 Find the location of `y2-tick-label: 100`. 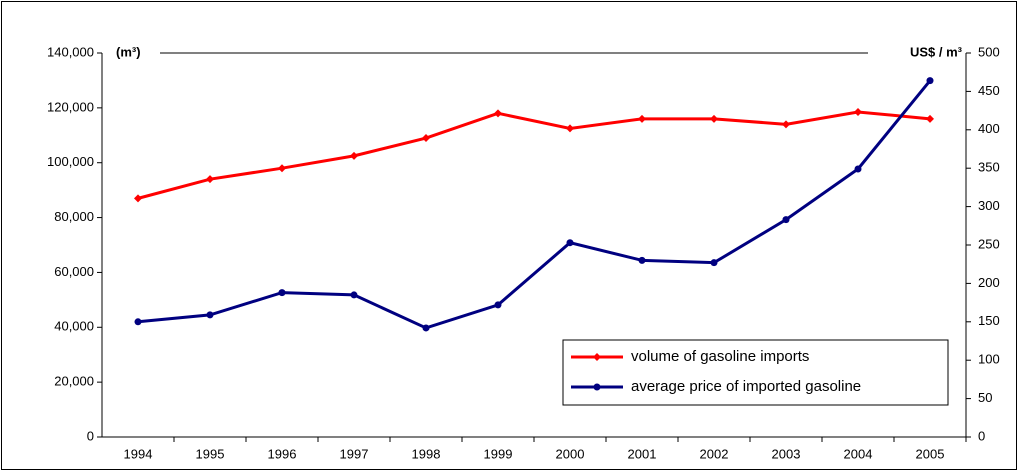

y2-tick-label: 100 is located at coordinates (989, 359).